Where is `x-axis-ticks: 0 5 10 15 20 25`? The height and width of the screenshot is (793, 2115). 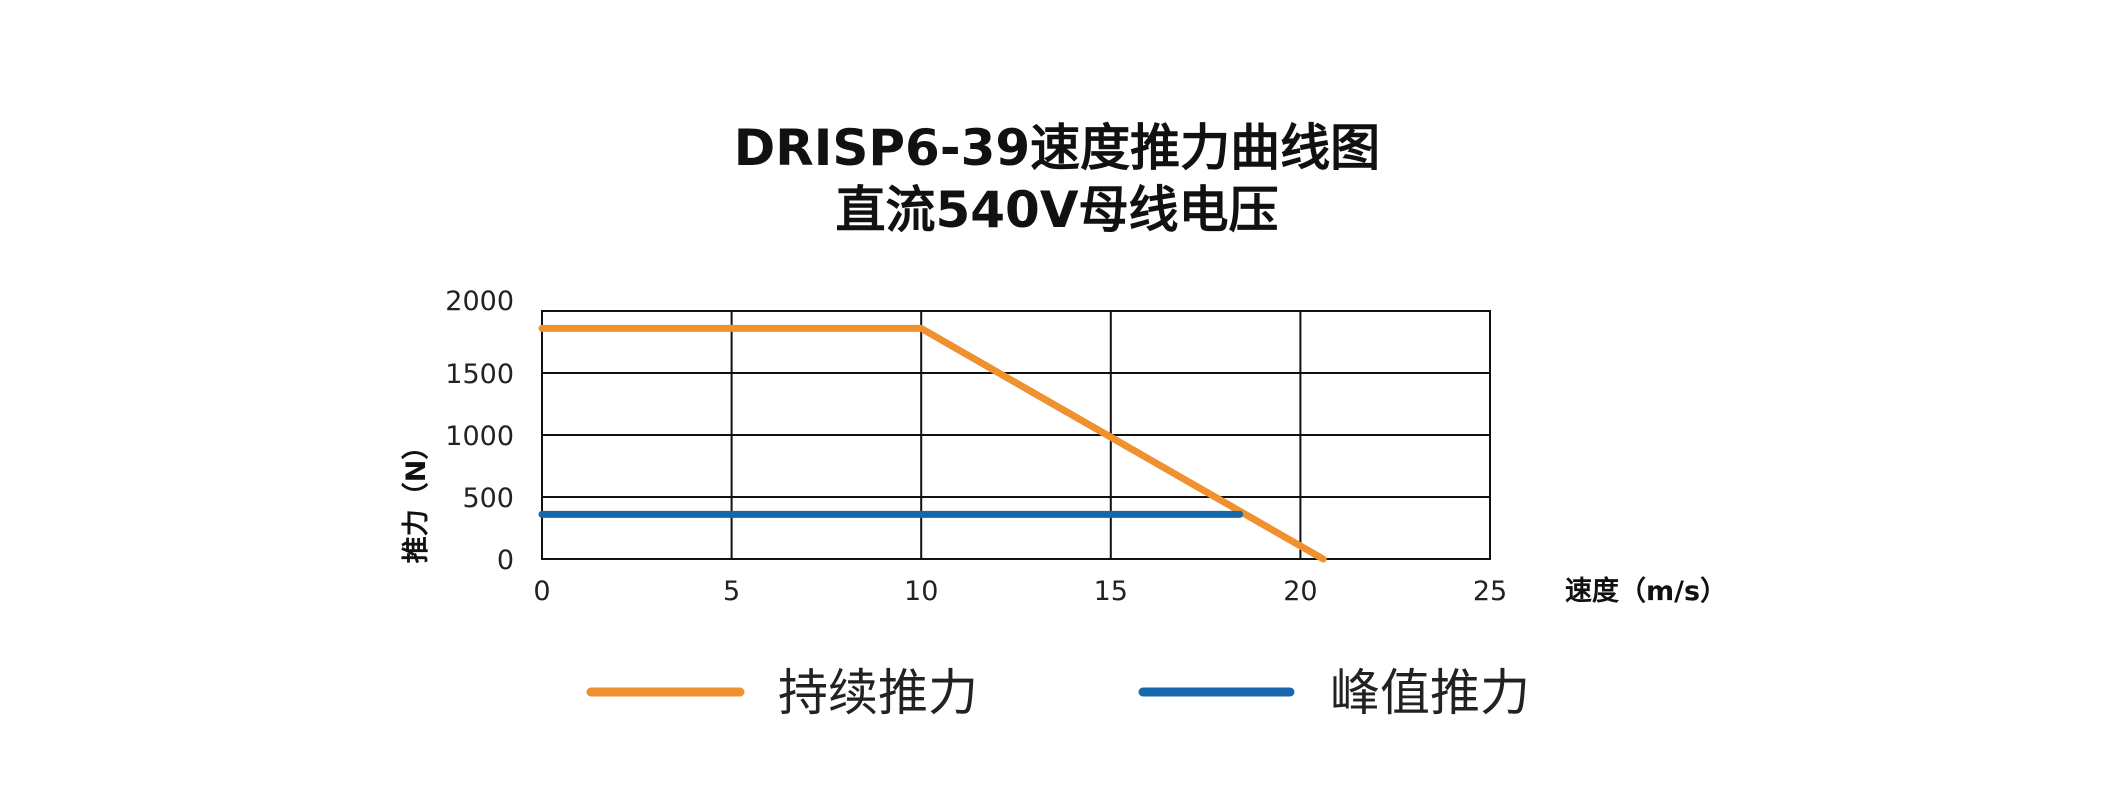
x-axis-ticks: 0 5 10 15 20 25 is located at coordinates (1020, 591).